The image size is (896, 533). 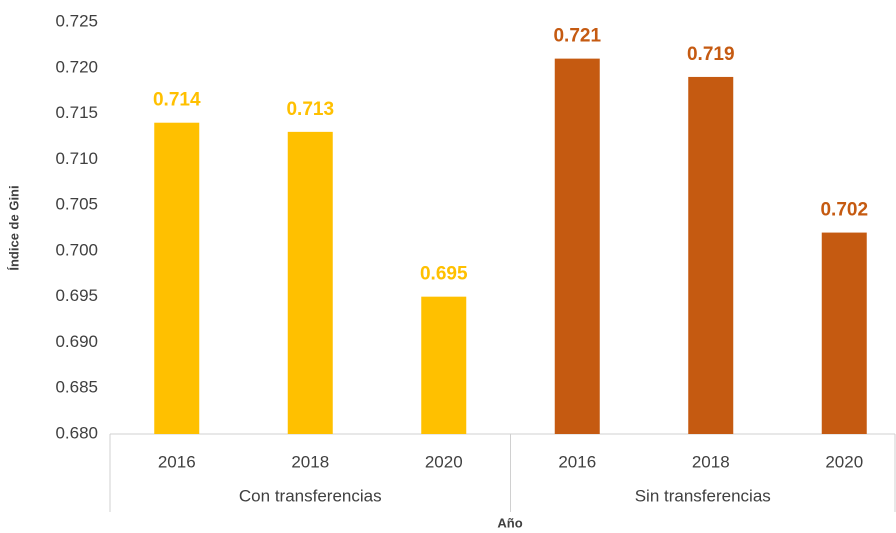 I want to click on group-label: Sin transferencias, so click(x=703, y=495).